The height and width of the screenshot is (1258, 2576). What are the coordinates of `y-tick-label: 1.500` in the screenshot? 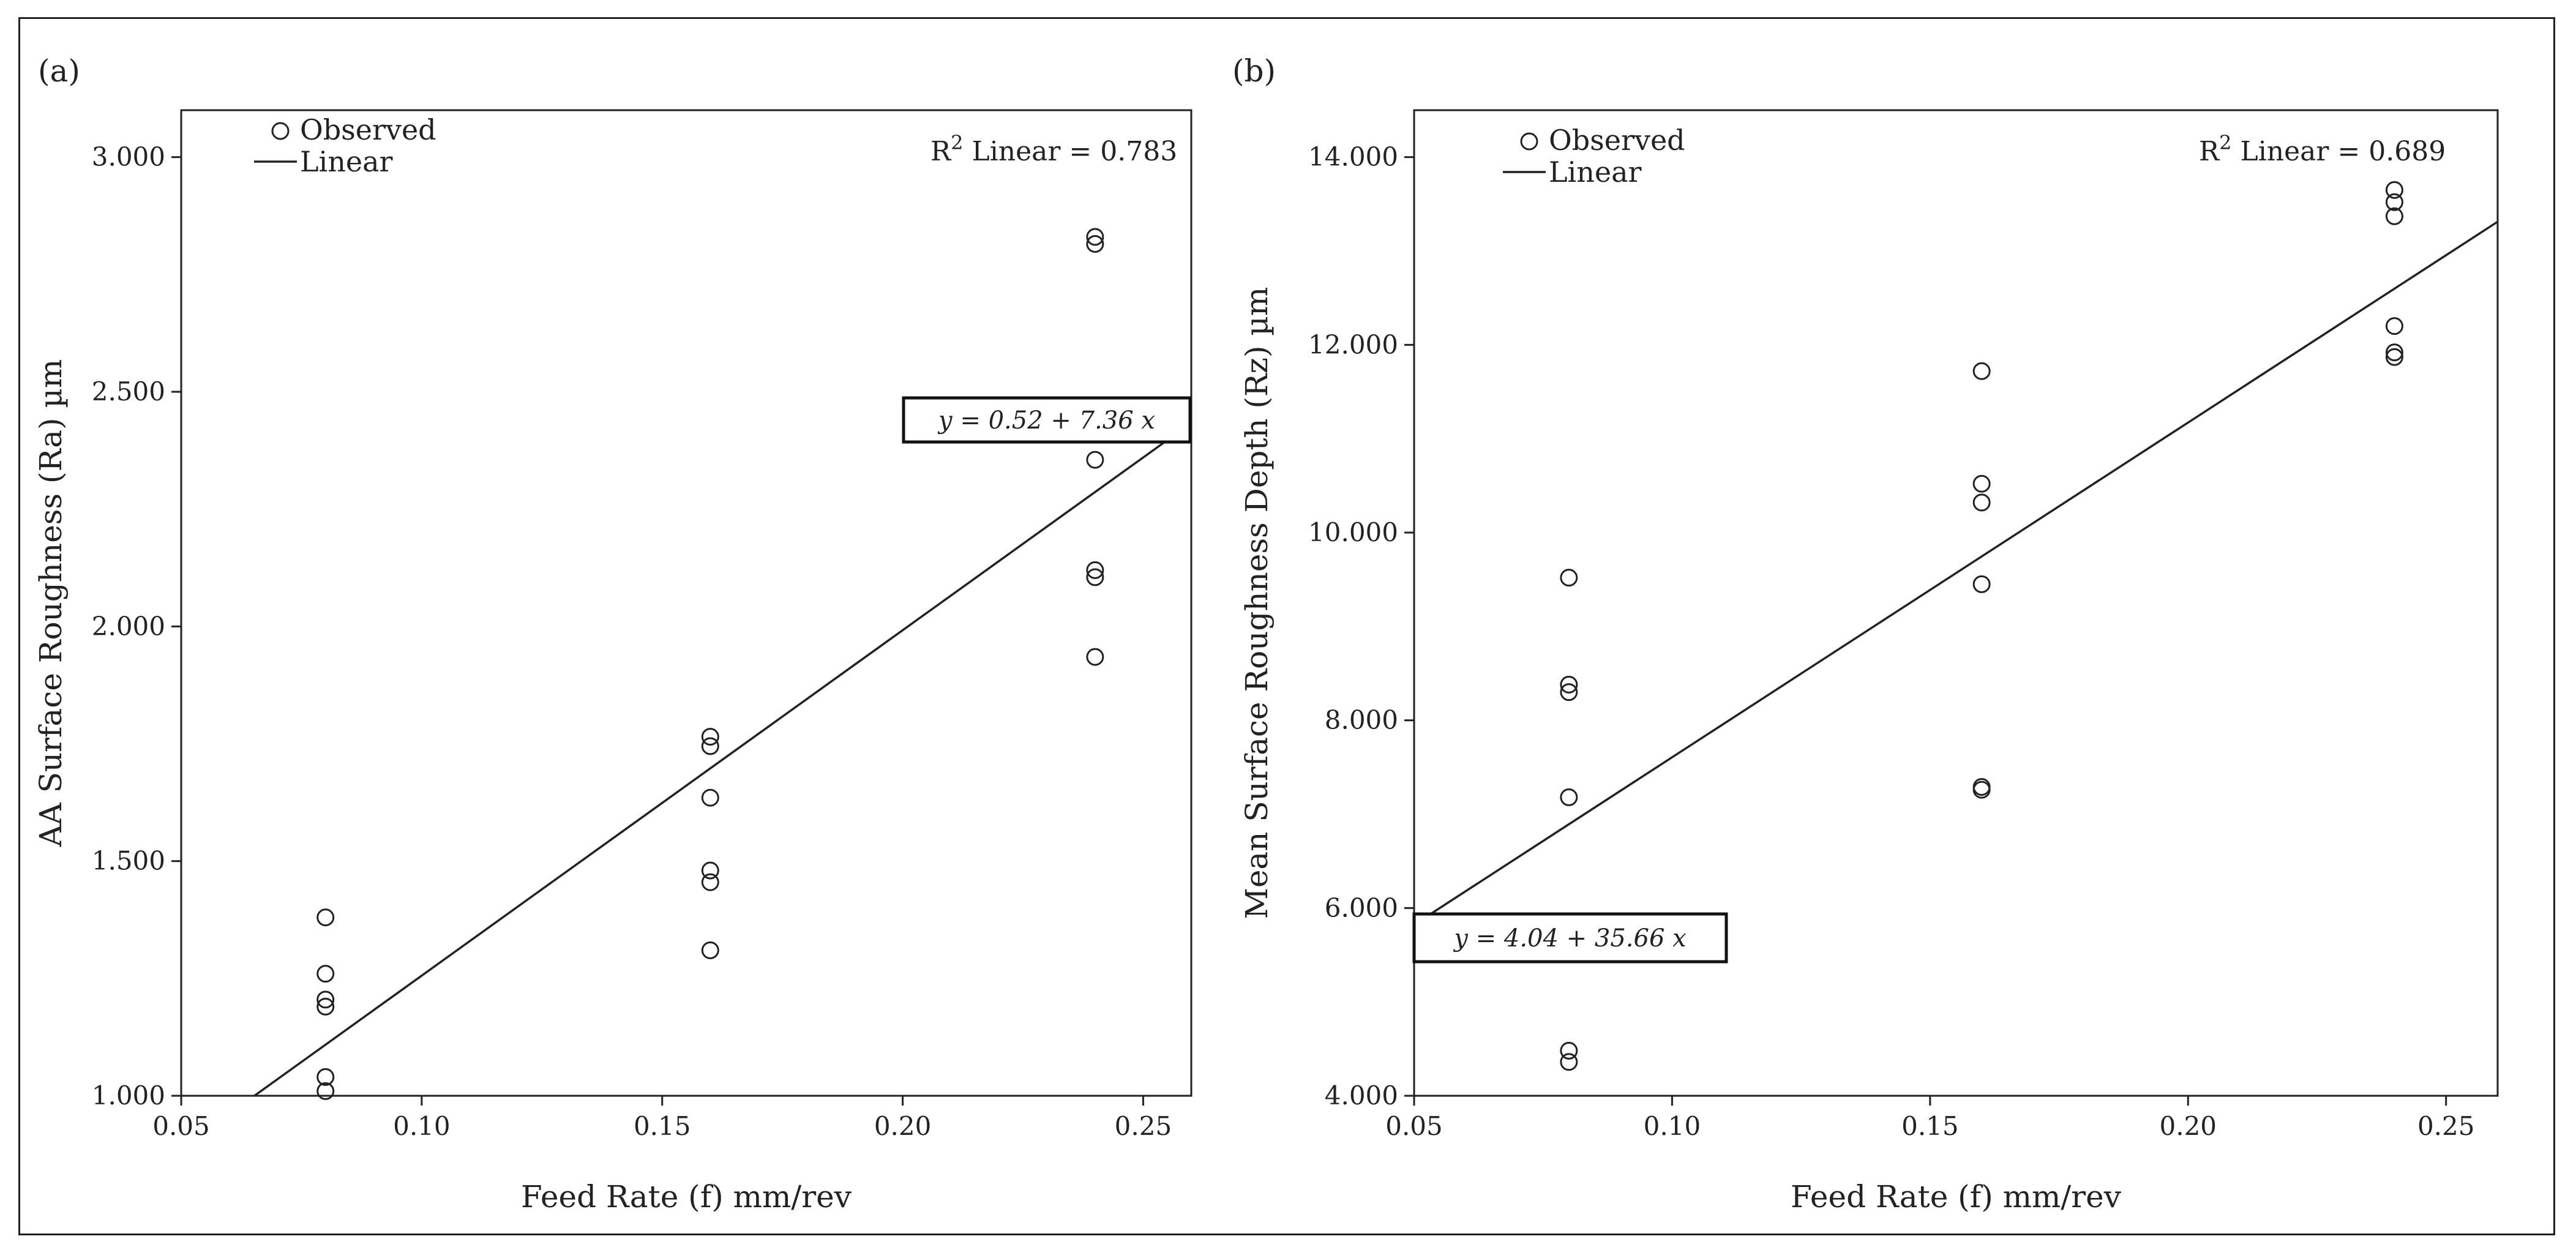 It's located at (128, 861).